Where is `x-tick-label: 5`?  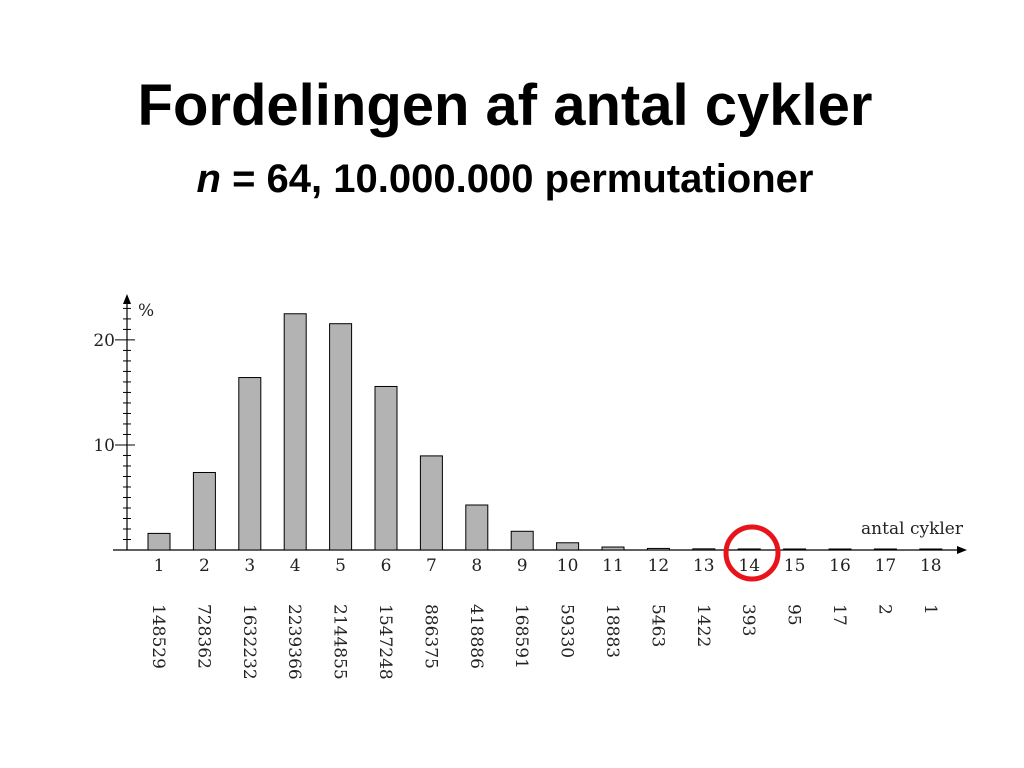
x-tick-label: 5 is located at coordinates (340, 566).